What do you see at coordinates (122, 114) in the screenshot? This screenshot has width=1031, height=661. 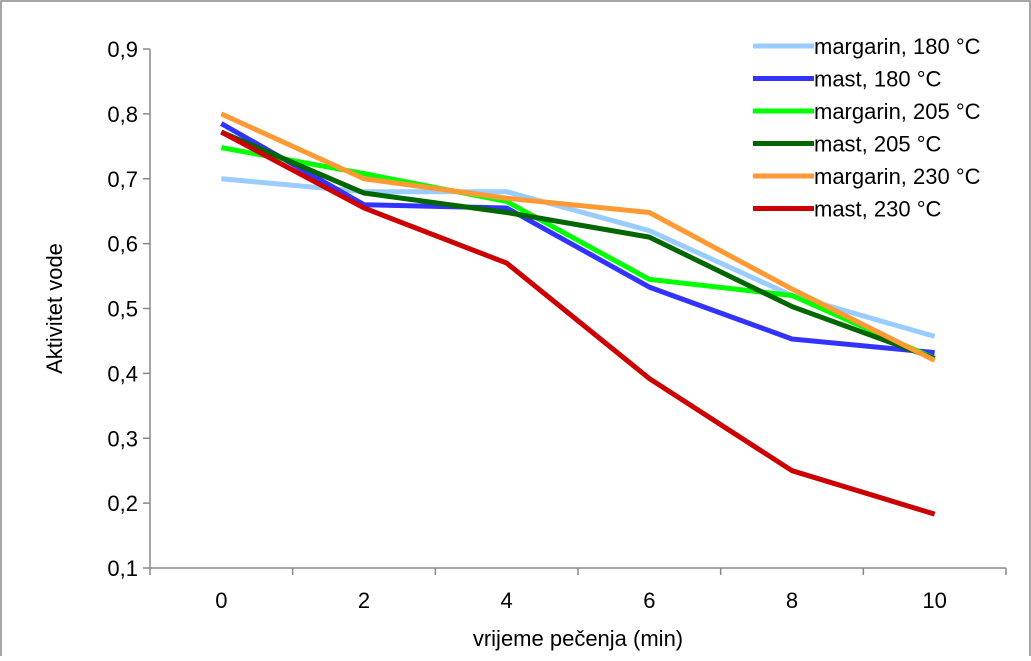 I see `y-tick-label: 0,8` at bounding box center [122, 114].